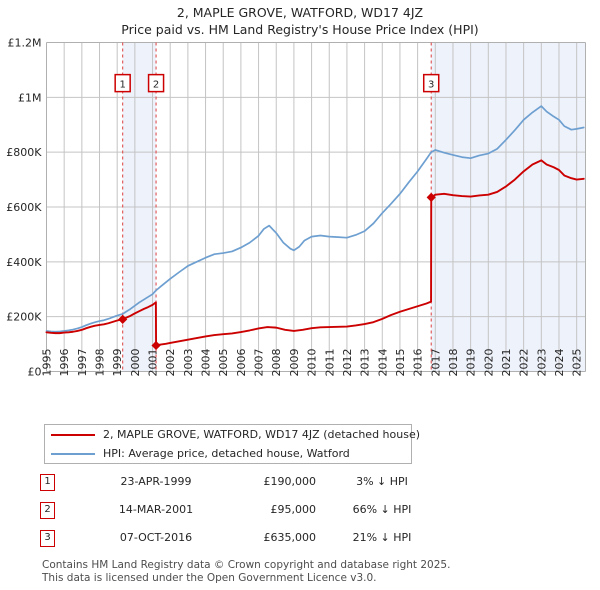 Image resolution: width=600 pixels, height=590 pixels. Describe the element at coordinates (277, 83) in the screenshot. I see `marker-badges: 1 2 3` at that location.